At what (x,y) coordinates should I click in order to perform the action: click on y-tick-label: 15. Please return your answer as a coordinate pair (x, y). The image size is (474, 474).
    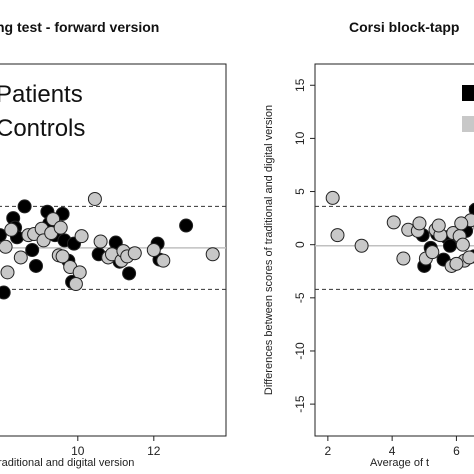
    Looking at the image, I should click on (300, 85).